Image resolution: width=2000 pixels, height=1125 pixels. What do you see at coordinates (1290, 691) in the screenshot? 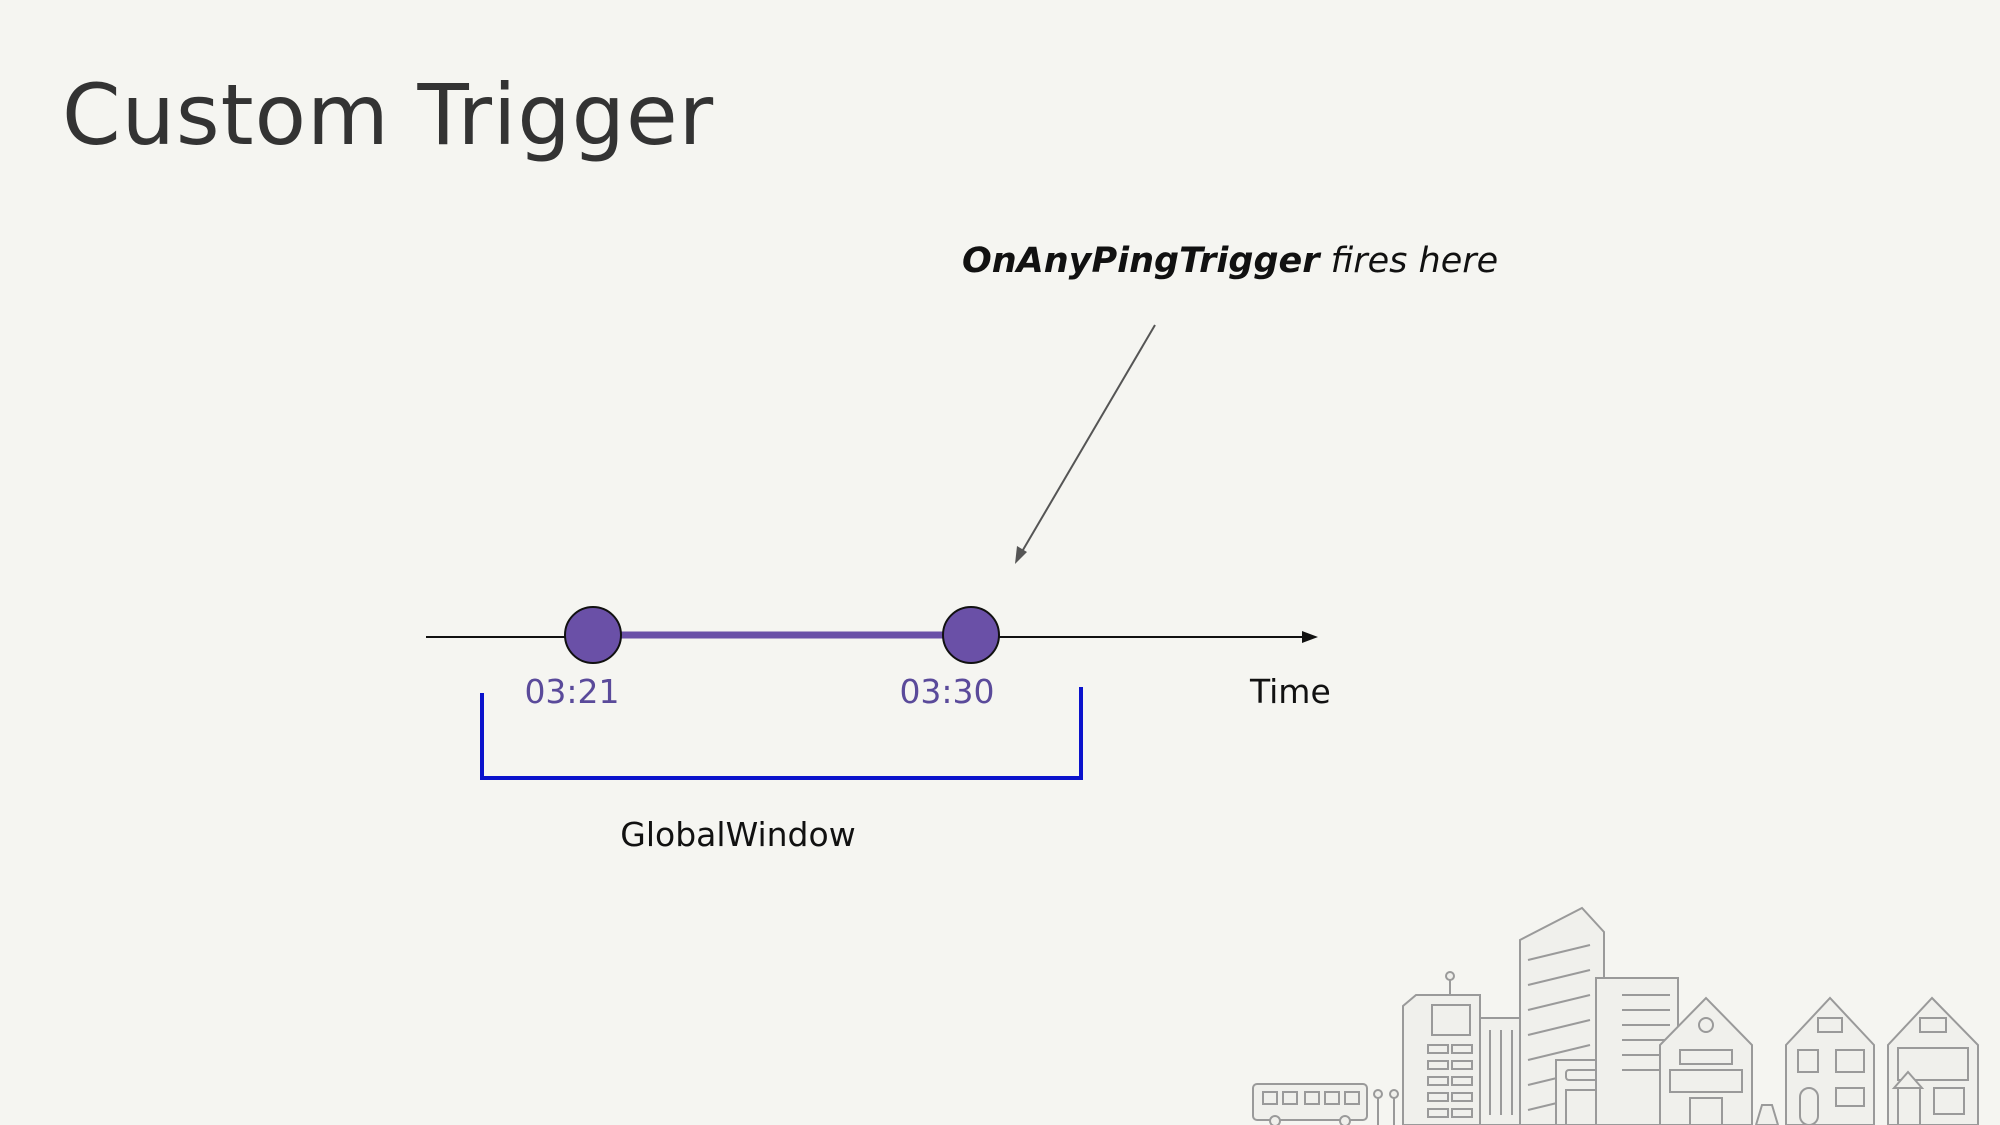
I see `time-axis-label: Time` at bounding box center [1290, 691].